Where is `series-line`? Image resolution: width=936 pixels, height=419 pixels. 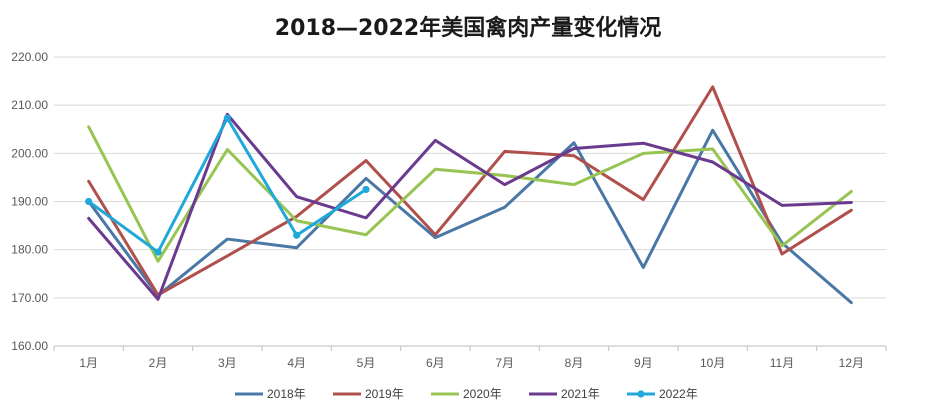
series-line is located at coordinates (227, 185).